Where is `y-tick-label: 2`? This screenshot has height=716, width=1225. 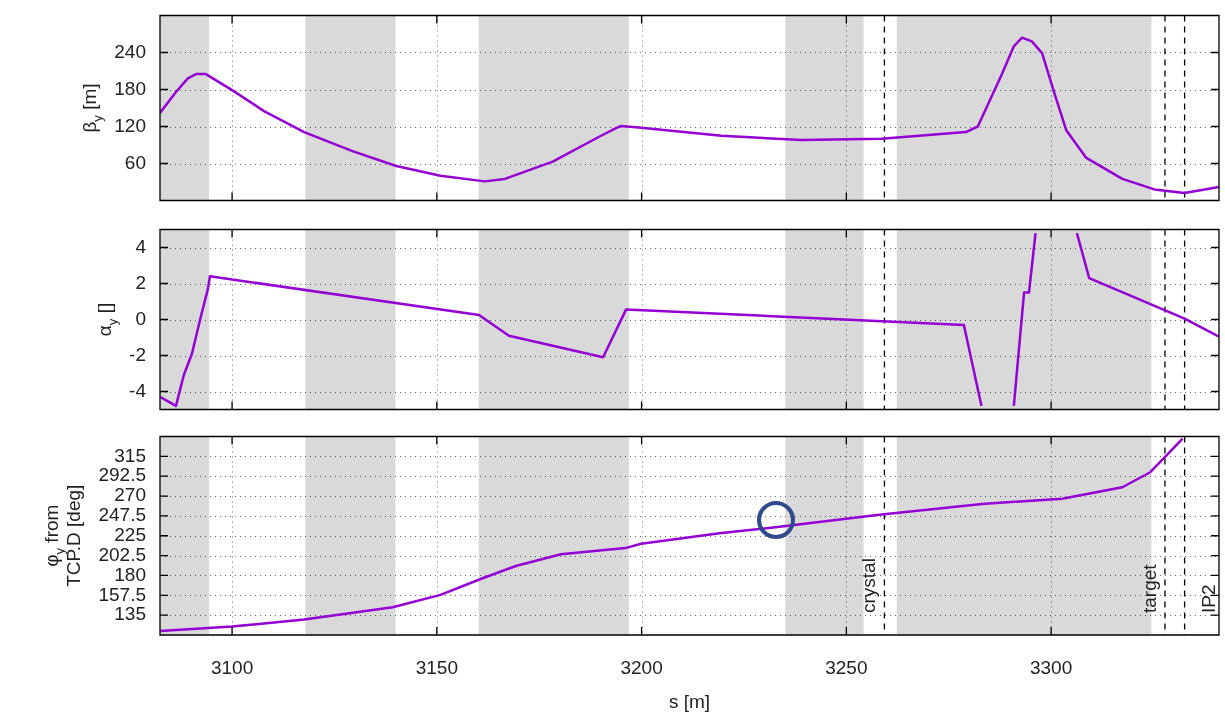
y-tick-label: 2 is located at coordinates (140, 282).